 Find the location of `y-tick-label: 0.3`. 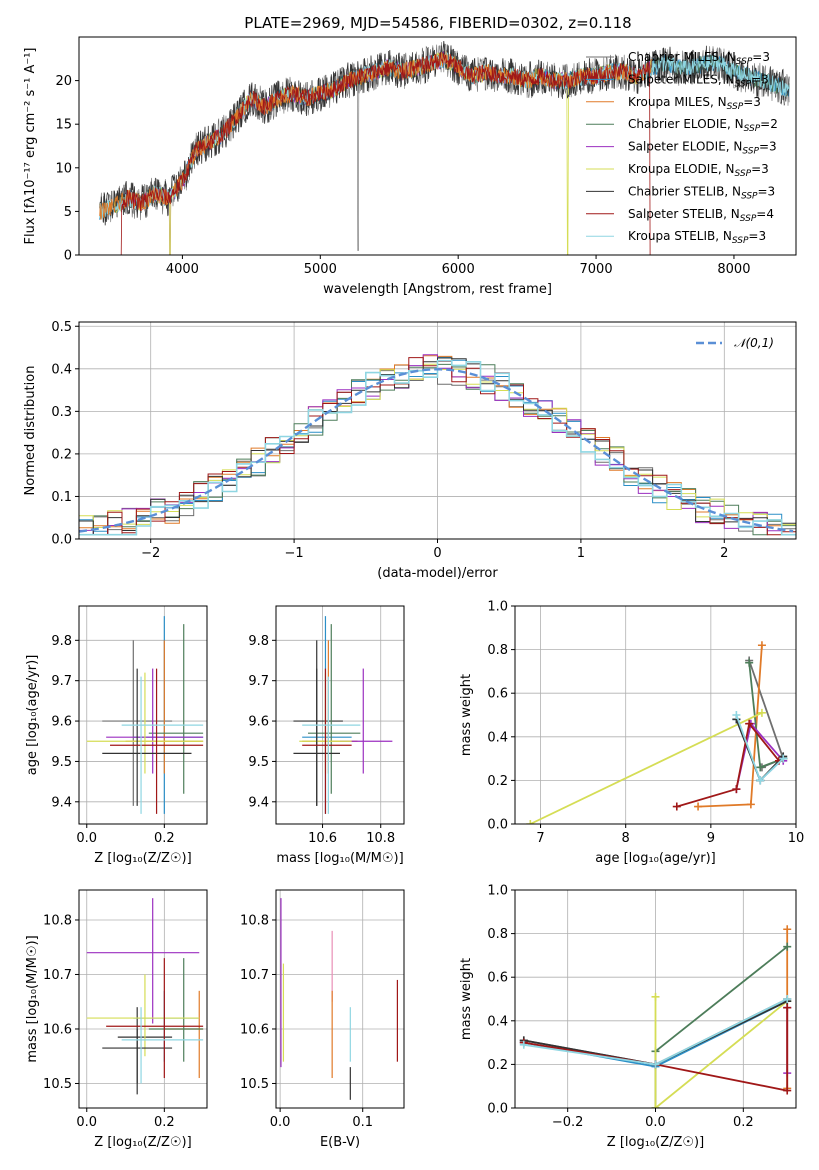

y-tick-label: 0.3 is located at coordinates (61, 412).